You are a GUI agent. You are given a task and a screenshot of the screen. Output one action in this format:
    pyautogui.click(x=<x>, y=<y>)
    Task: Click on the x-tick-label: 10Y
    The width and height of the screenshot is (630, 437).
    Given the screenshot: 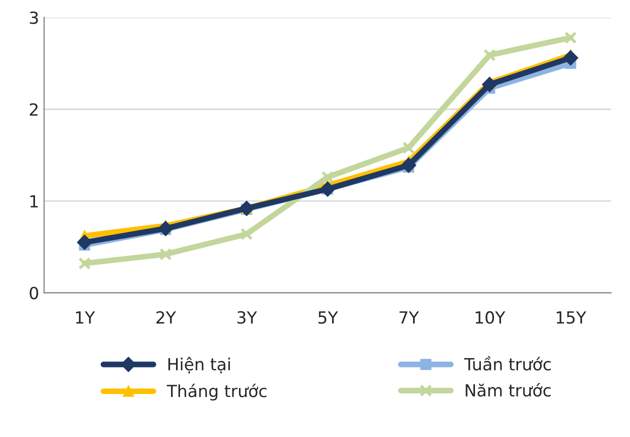 What is the action you would take?
    pyautogui.click(x=491, y=317)
    